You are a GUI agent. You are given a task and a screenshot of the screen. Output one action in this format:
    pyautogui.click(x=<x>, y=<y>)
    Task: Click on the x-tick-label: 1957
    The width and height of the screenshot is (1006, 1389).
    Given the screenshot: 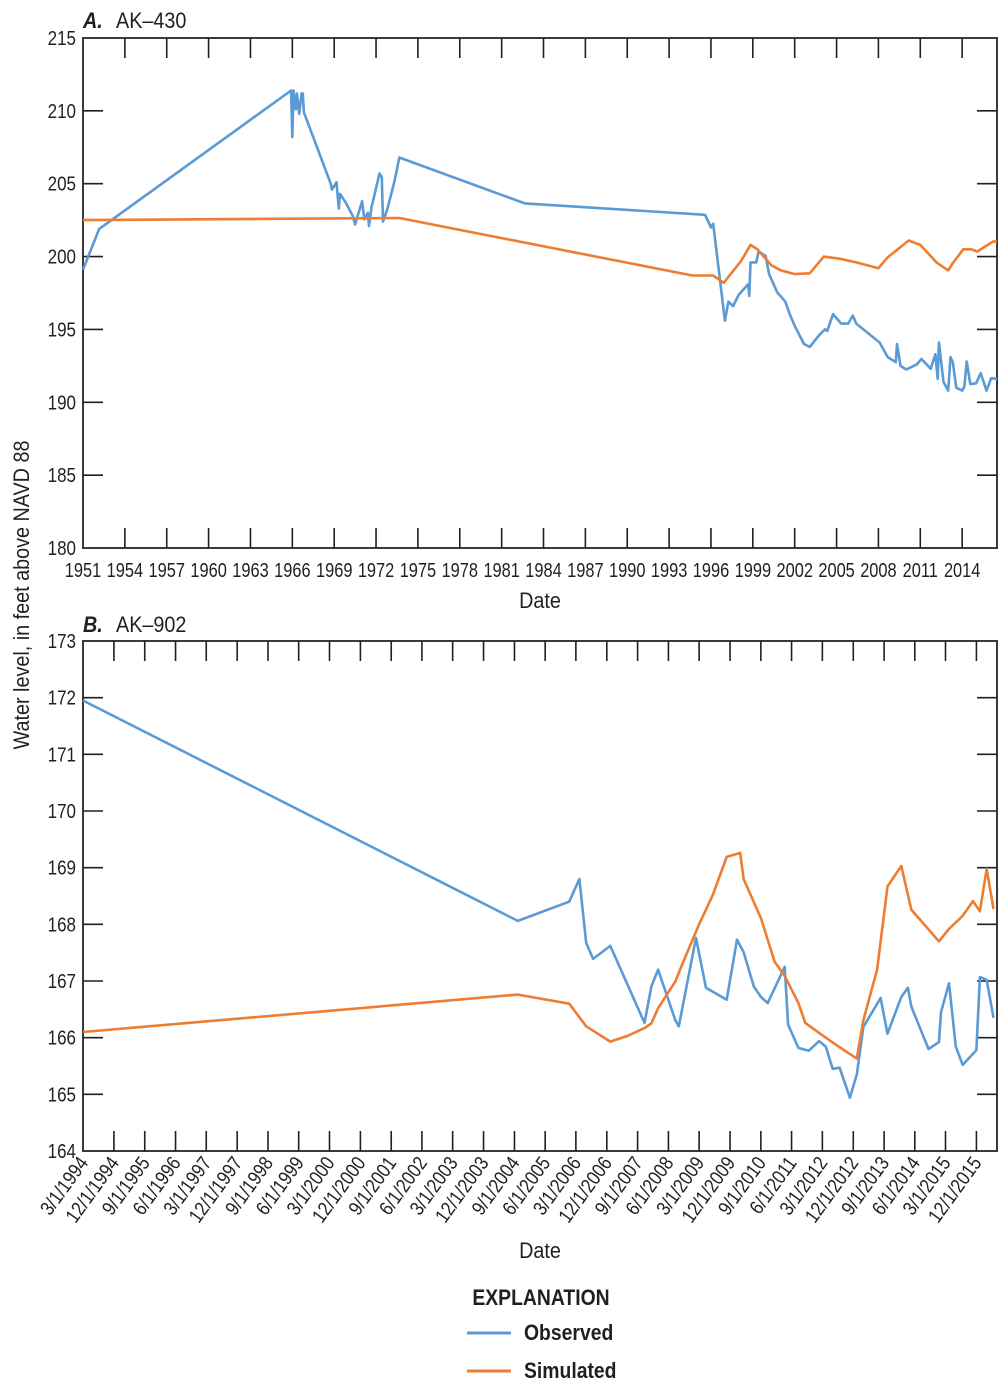 What is the action you would take?
    pyautogui.click(x=167, y=569)
    